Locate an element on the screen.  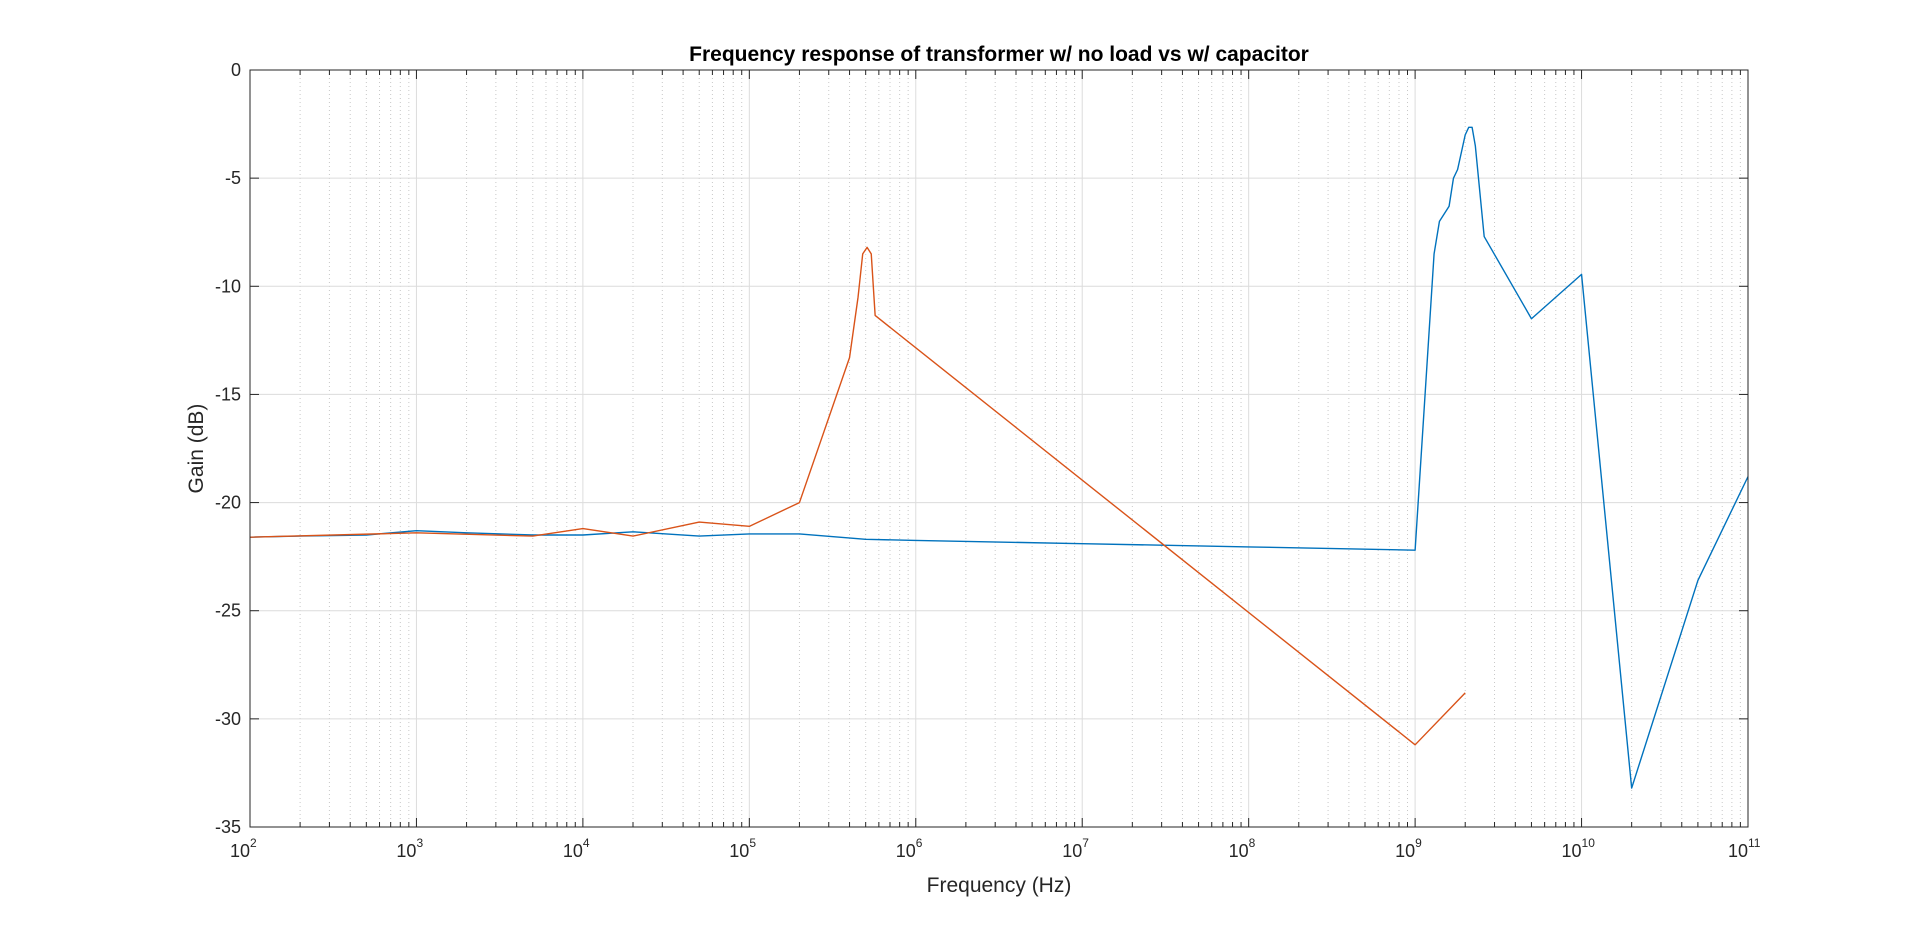
x-tick-label: 10 3 is located at coordinates (409, 848).